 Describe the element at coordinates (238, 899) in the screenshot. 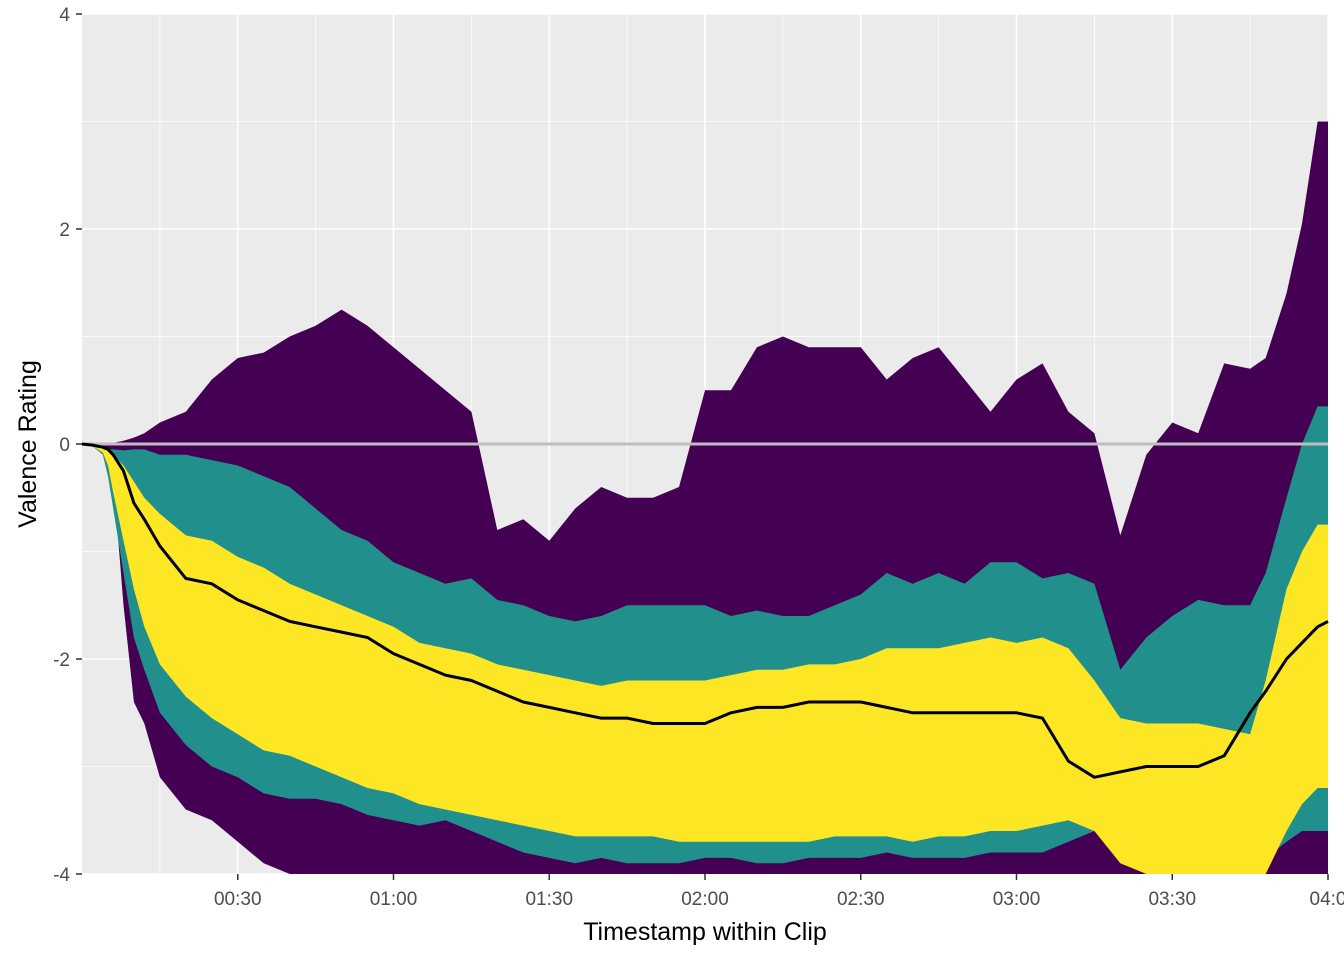

I see `x-tick-label: 00:30` at that location.